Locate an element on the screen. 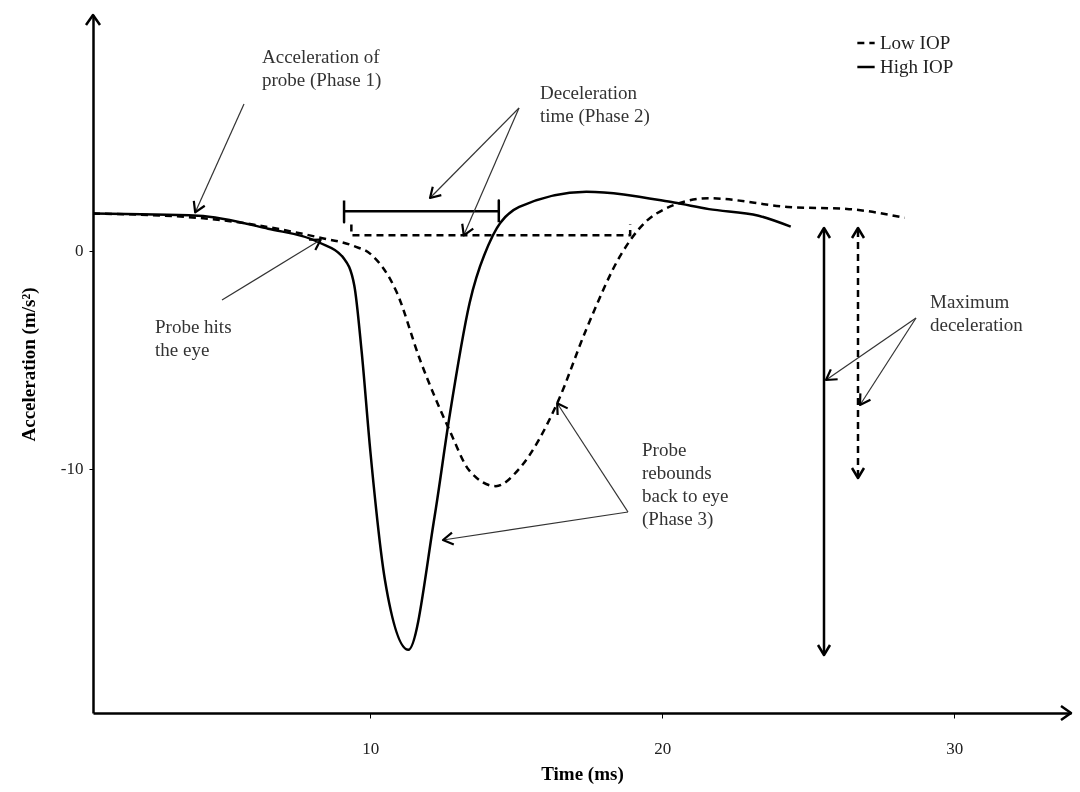 The width and height of the screenshot is (1080, 792). x-axis-title: Time (ms) is located at coordinates (582, 773).